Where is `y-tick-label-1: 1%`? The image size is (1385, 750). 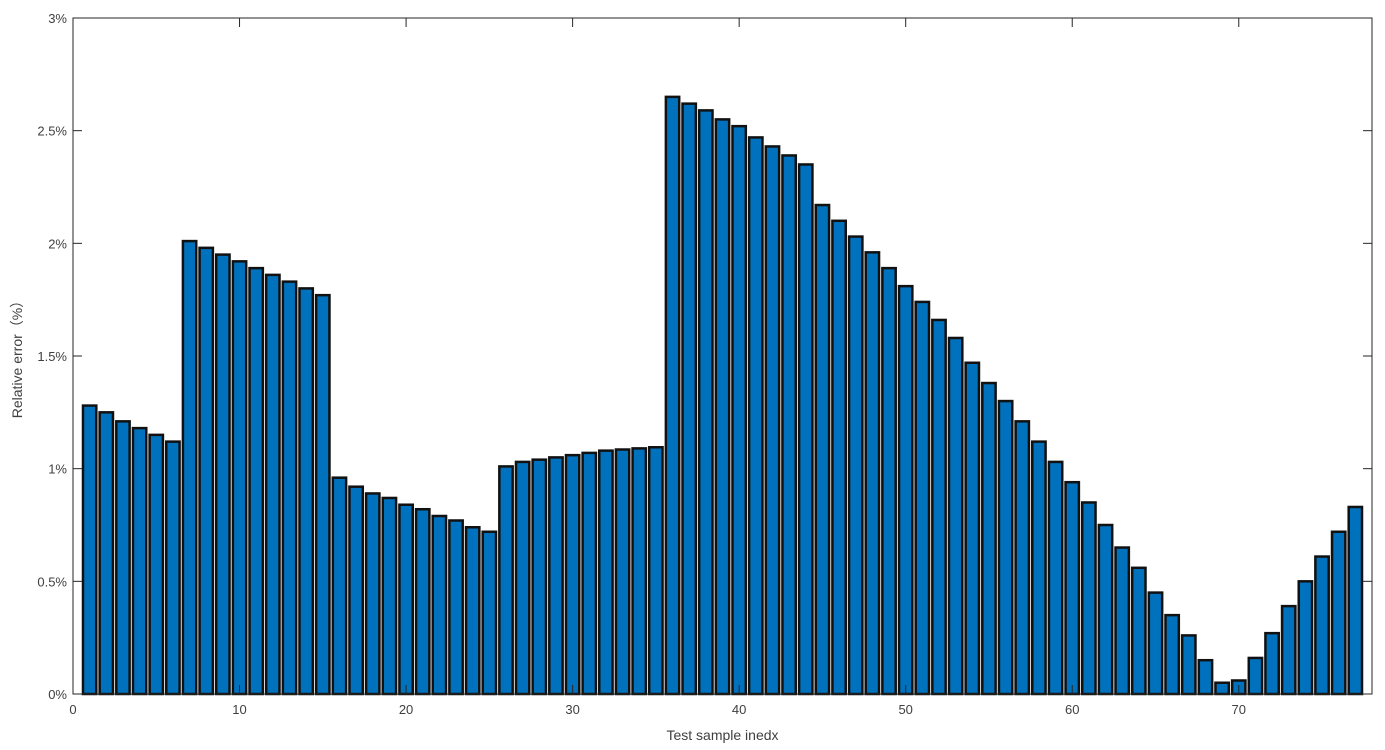
y-tick-label-1: 1% is located at coordinates (57, 469).